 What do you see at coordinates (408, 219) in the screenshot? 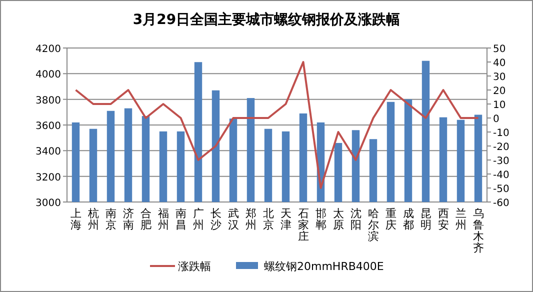
I see `x-tick-label: 成都` at bounding box center [408, 219].